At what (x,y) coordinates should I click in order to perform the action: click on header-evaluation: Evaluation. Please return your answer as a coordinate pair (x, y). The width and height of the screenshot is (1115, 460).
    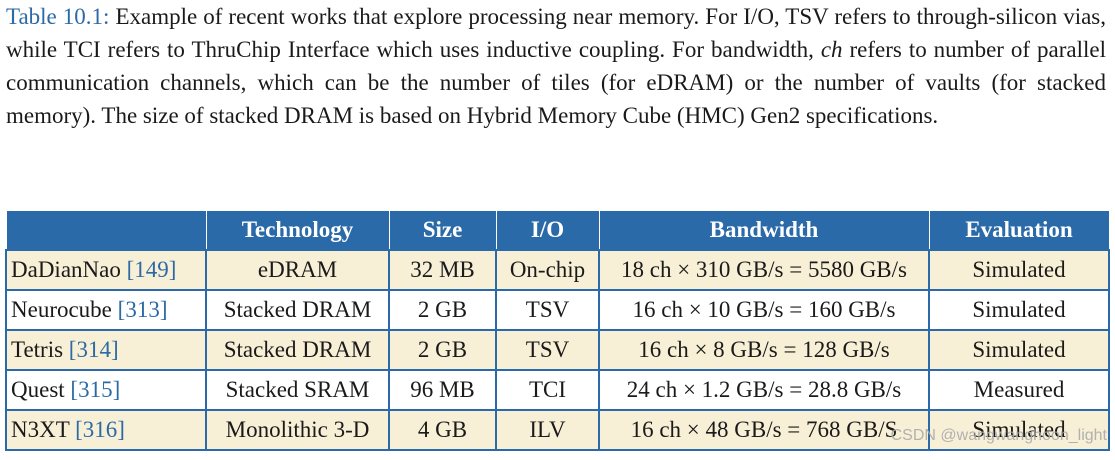
    Looking at the image, I should click on (1019, 230).